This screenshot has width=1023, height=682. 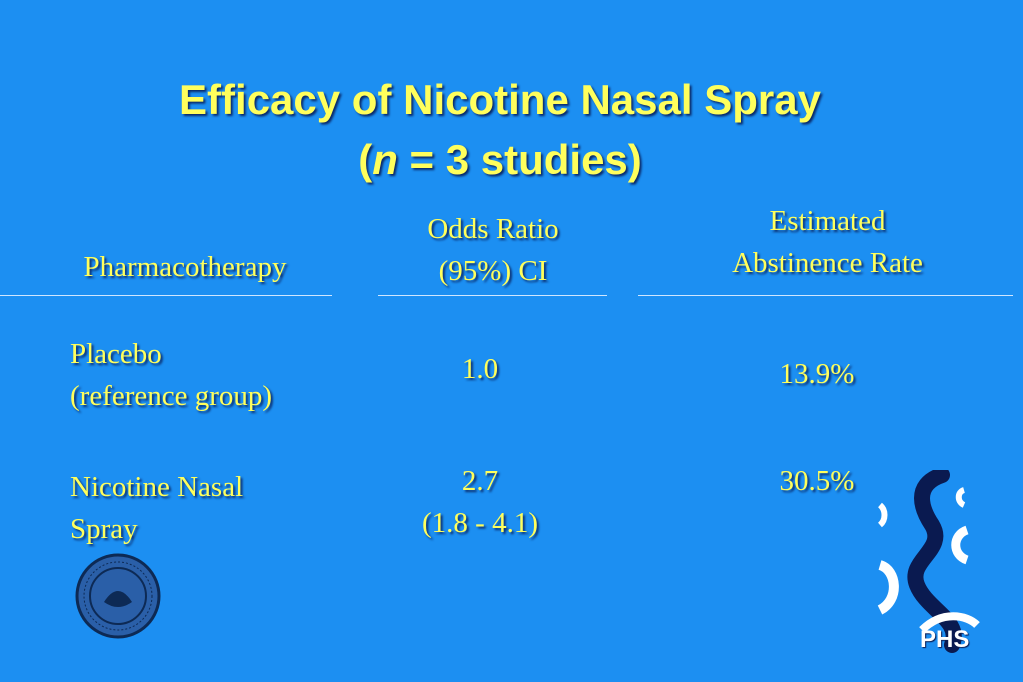 What do you see at coordinates (827, 242) in the screenshot?
I see `header-cell: Estimated Abstinence Rate` at bounding box center [827, 242].